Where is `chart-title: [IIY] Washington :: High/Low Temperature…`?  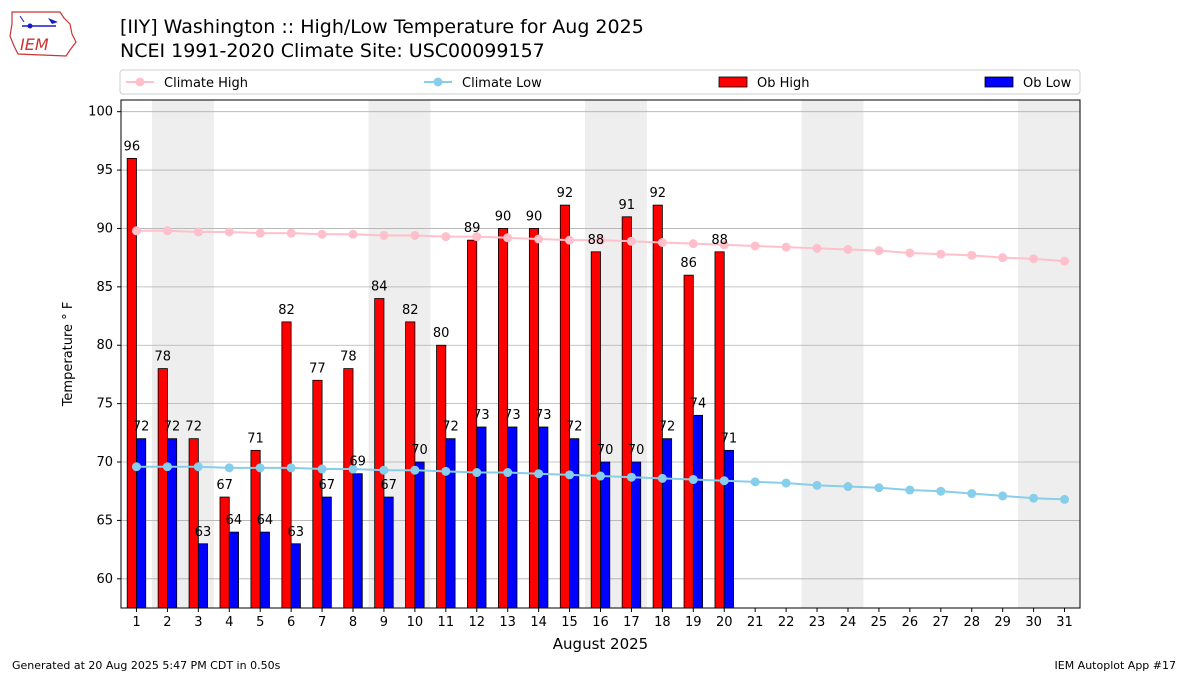
chart-title: [IIY] Washington :: High/Low Temperature… is located at coordinates (382, 27).